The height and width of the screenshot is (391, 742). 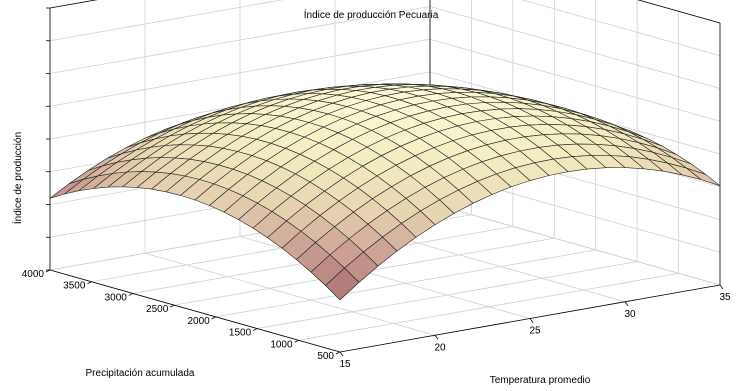 I want to click on y-tick-label: 4000, so click(x=33, y=274).